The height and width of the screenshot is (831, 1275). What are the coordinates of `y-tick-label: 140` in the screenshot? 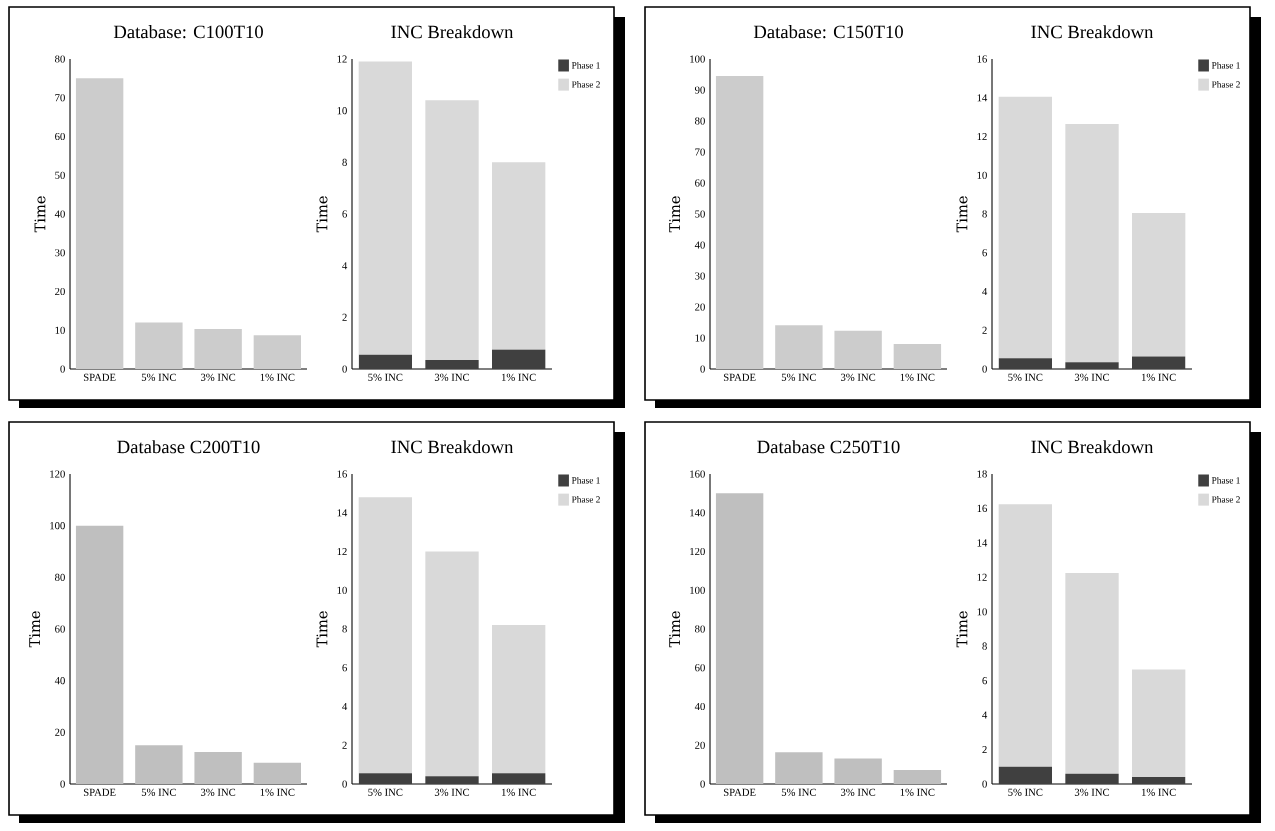 It's located at (697, 513).